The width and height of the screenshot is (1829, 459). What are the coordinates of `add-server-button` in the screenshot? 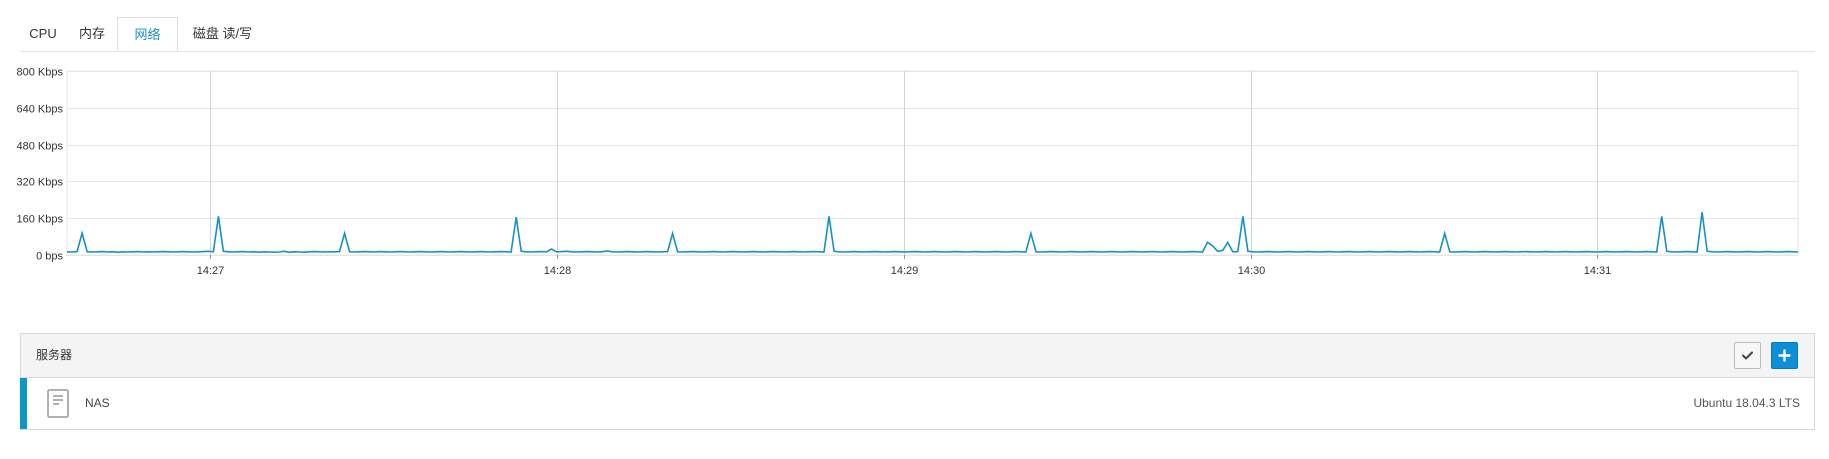 It's located at (1784, 355).